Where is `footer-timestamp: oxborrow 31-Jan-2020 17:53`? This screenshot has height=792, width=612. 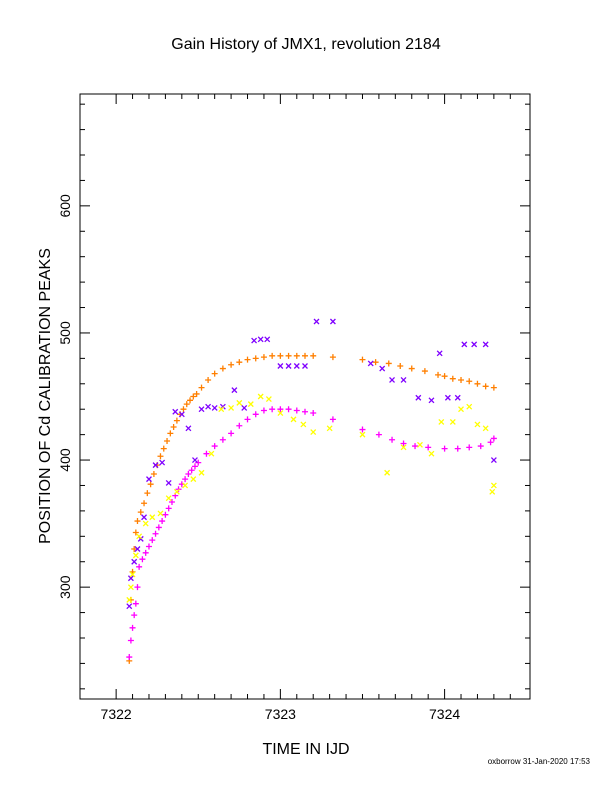 footer-timestamp: oxborrow 31-Jan-2020 17:53 is located at coordinates (538, 761).